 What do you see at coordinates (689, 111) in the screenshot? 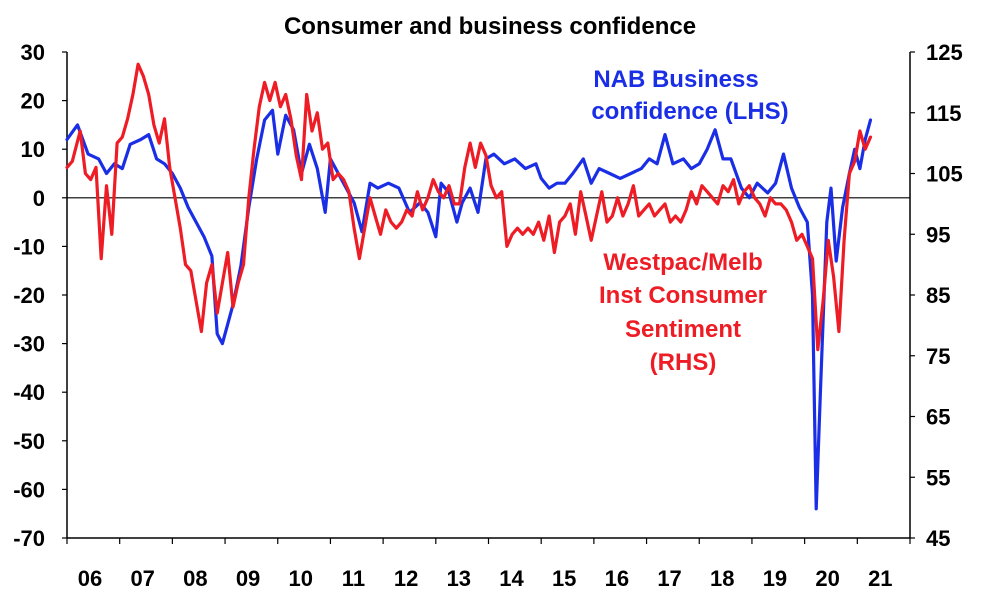
I see `annotation-nab-line2: confidence (LHS)` at bounding box center [689, 111].